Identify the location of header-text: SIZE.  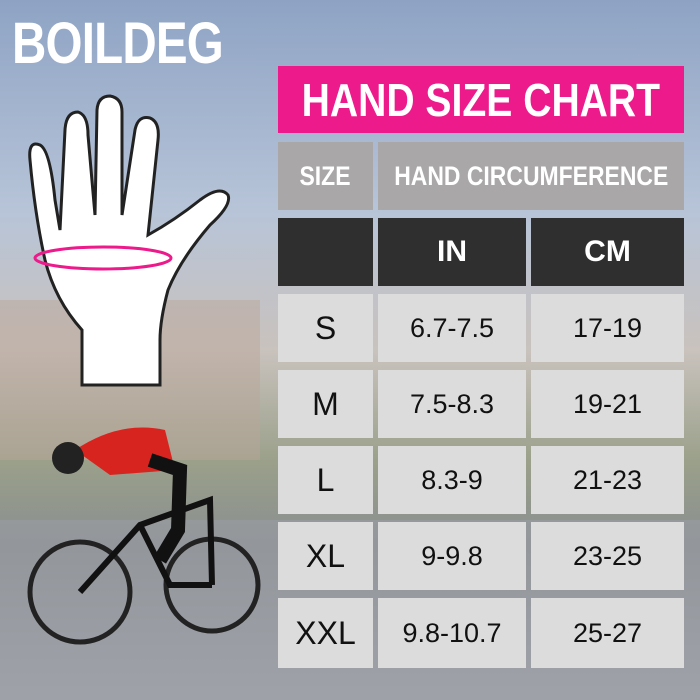
(325, 175).